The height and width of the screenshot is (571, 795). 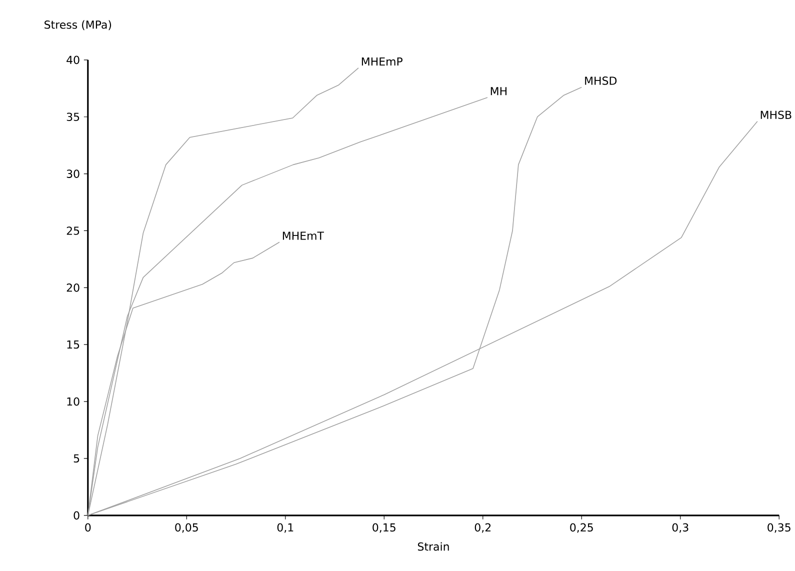 I want to click on x-tick-label: 0,15, so click(x=384, y=528).